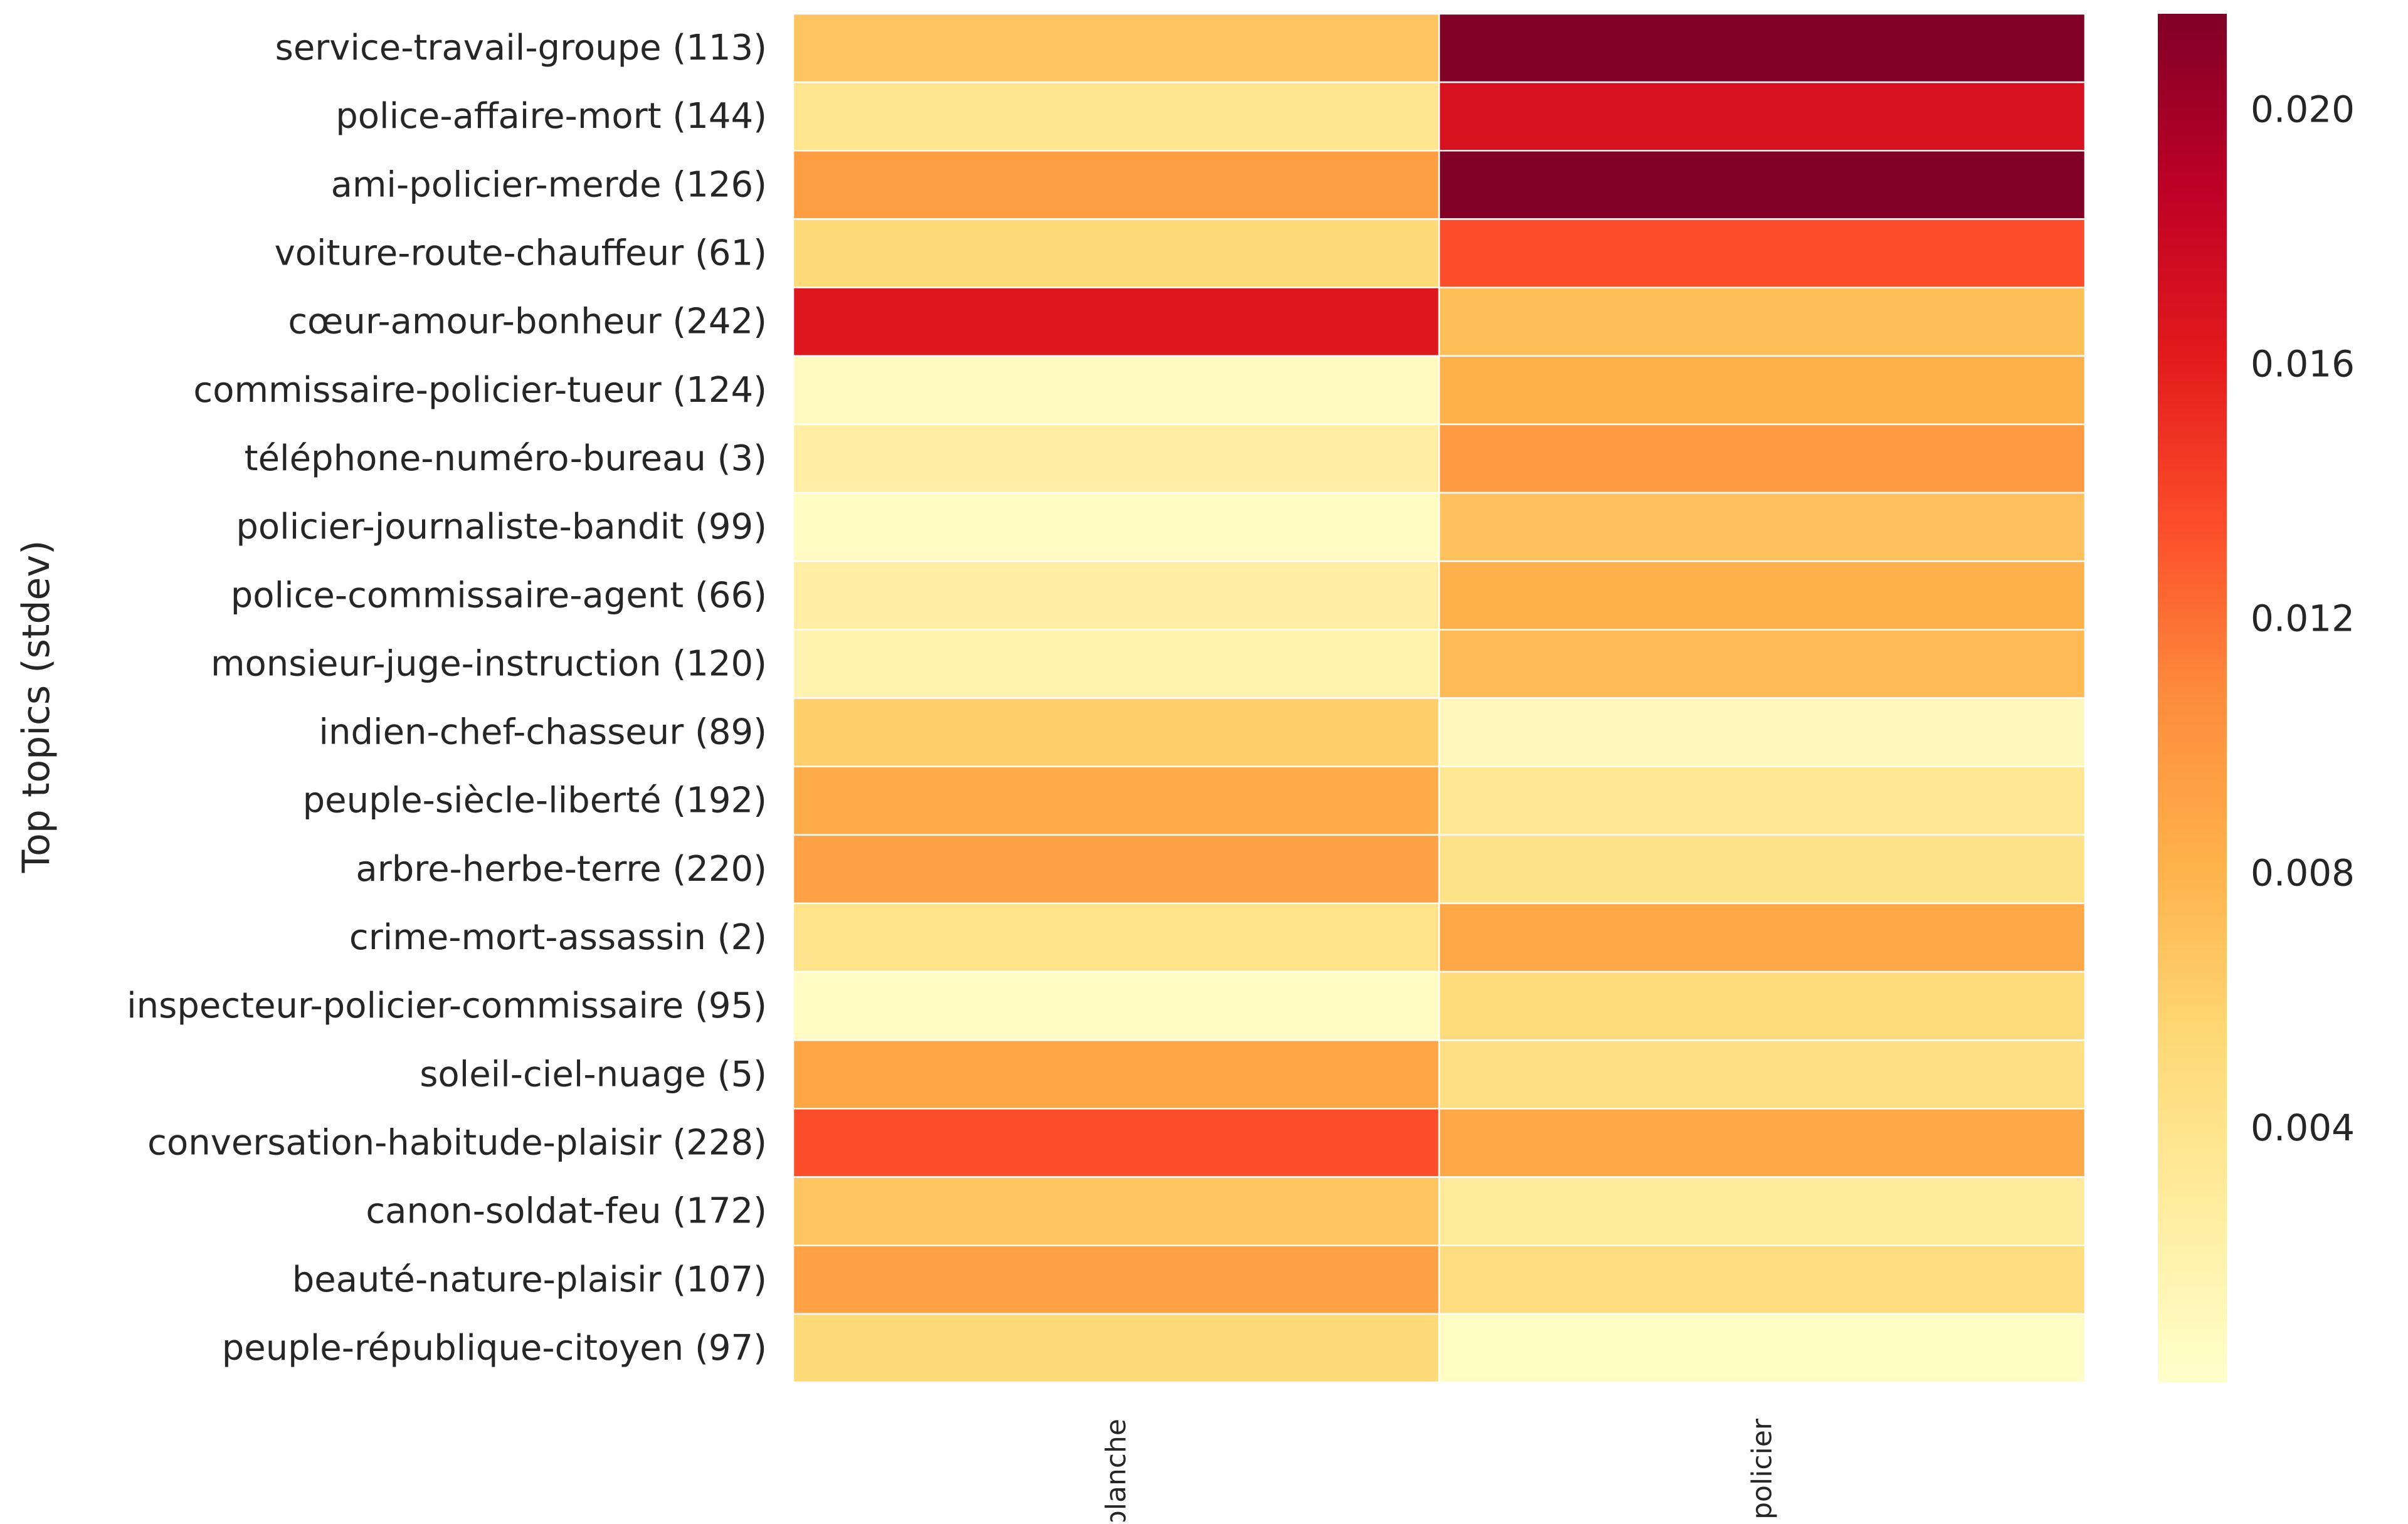  What do you see at coordinates (535, 800) in the screenshot?
I see `y-tick-label: peuple-siècle-liberté (192)` at bounding box center [535, 800].